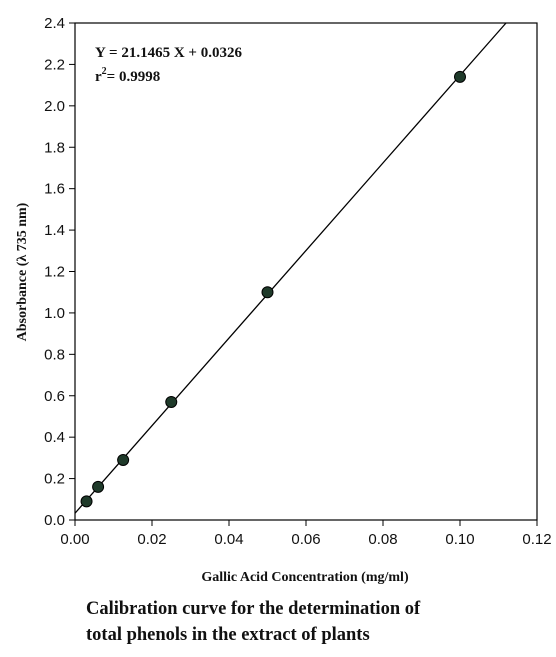 This screenshot has width=556, height=657. I want to click on x-tick-label: 0.06, so click(305, 539).